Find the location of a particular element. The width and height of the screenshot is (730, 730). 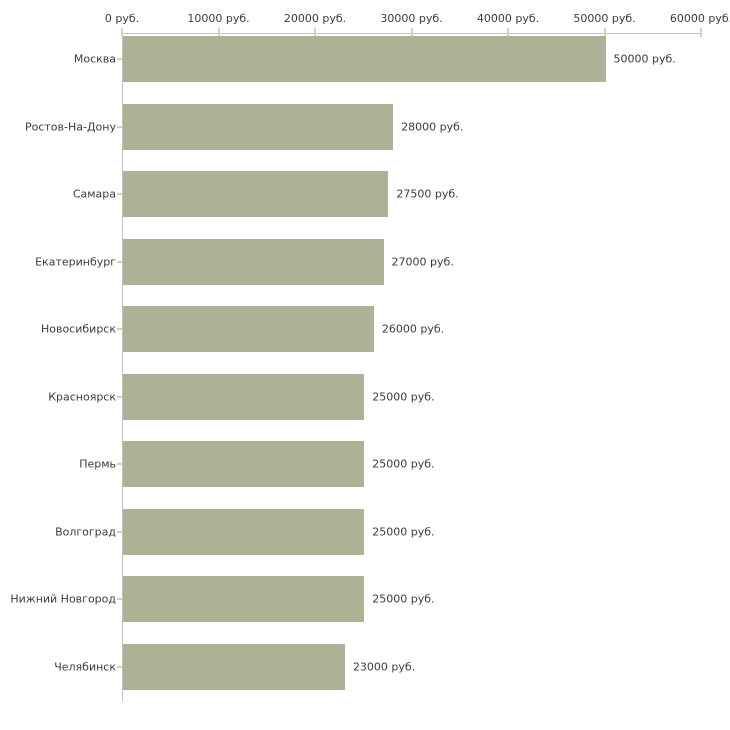

category-label: Новосибирск is located at coordinates (78, 329).